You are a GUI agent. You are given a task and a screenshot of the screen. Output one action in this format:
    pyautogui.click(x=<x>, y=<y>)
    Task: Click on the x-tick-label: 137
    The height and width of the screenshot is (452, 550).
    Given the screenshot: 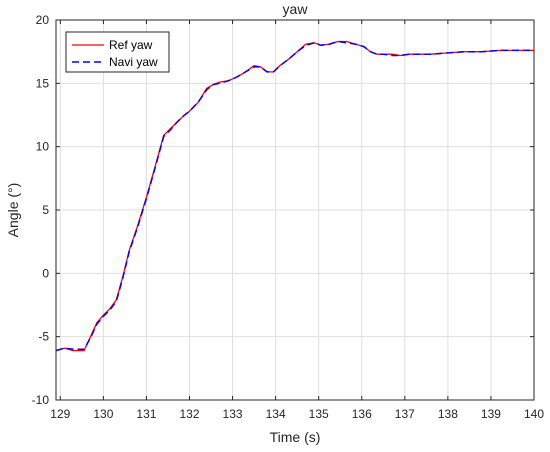 What is the action you would take?
    pyautogui.click(x=405, y=414)
    